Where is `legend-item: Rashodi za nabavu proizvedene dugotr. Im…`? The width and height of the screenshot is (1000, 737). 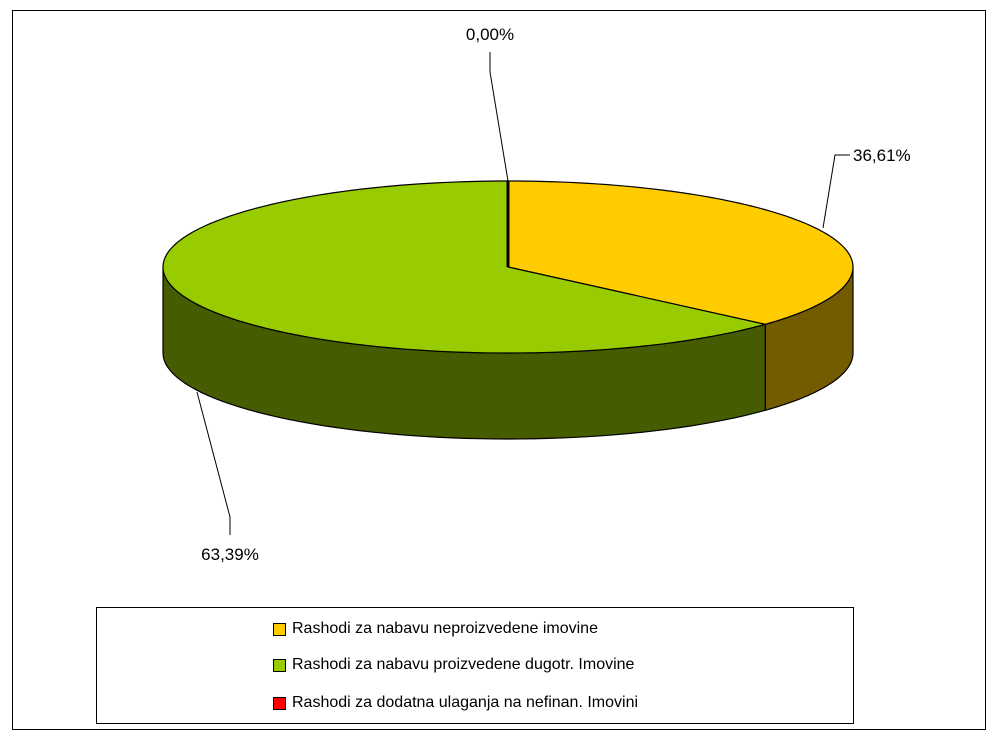 legend-item: Rashodi za nabavu proizvedene dugotr. Im… is located at coordinates (453, 665).